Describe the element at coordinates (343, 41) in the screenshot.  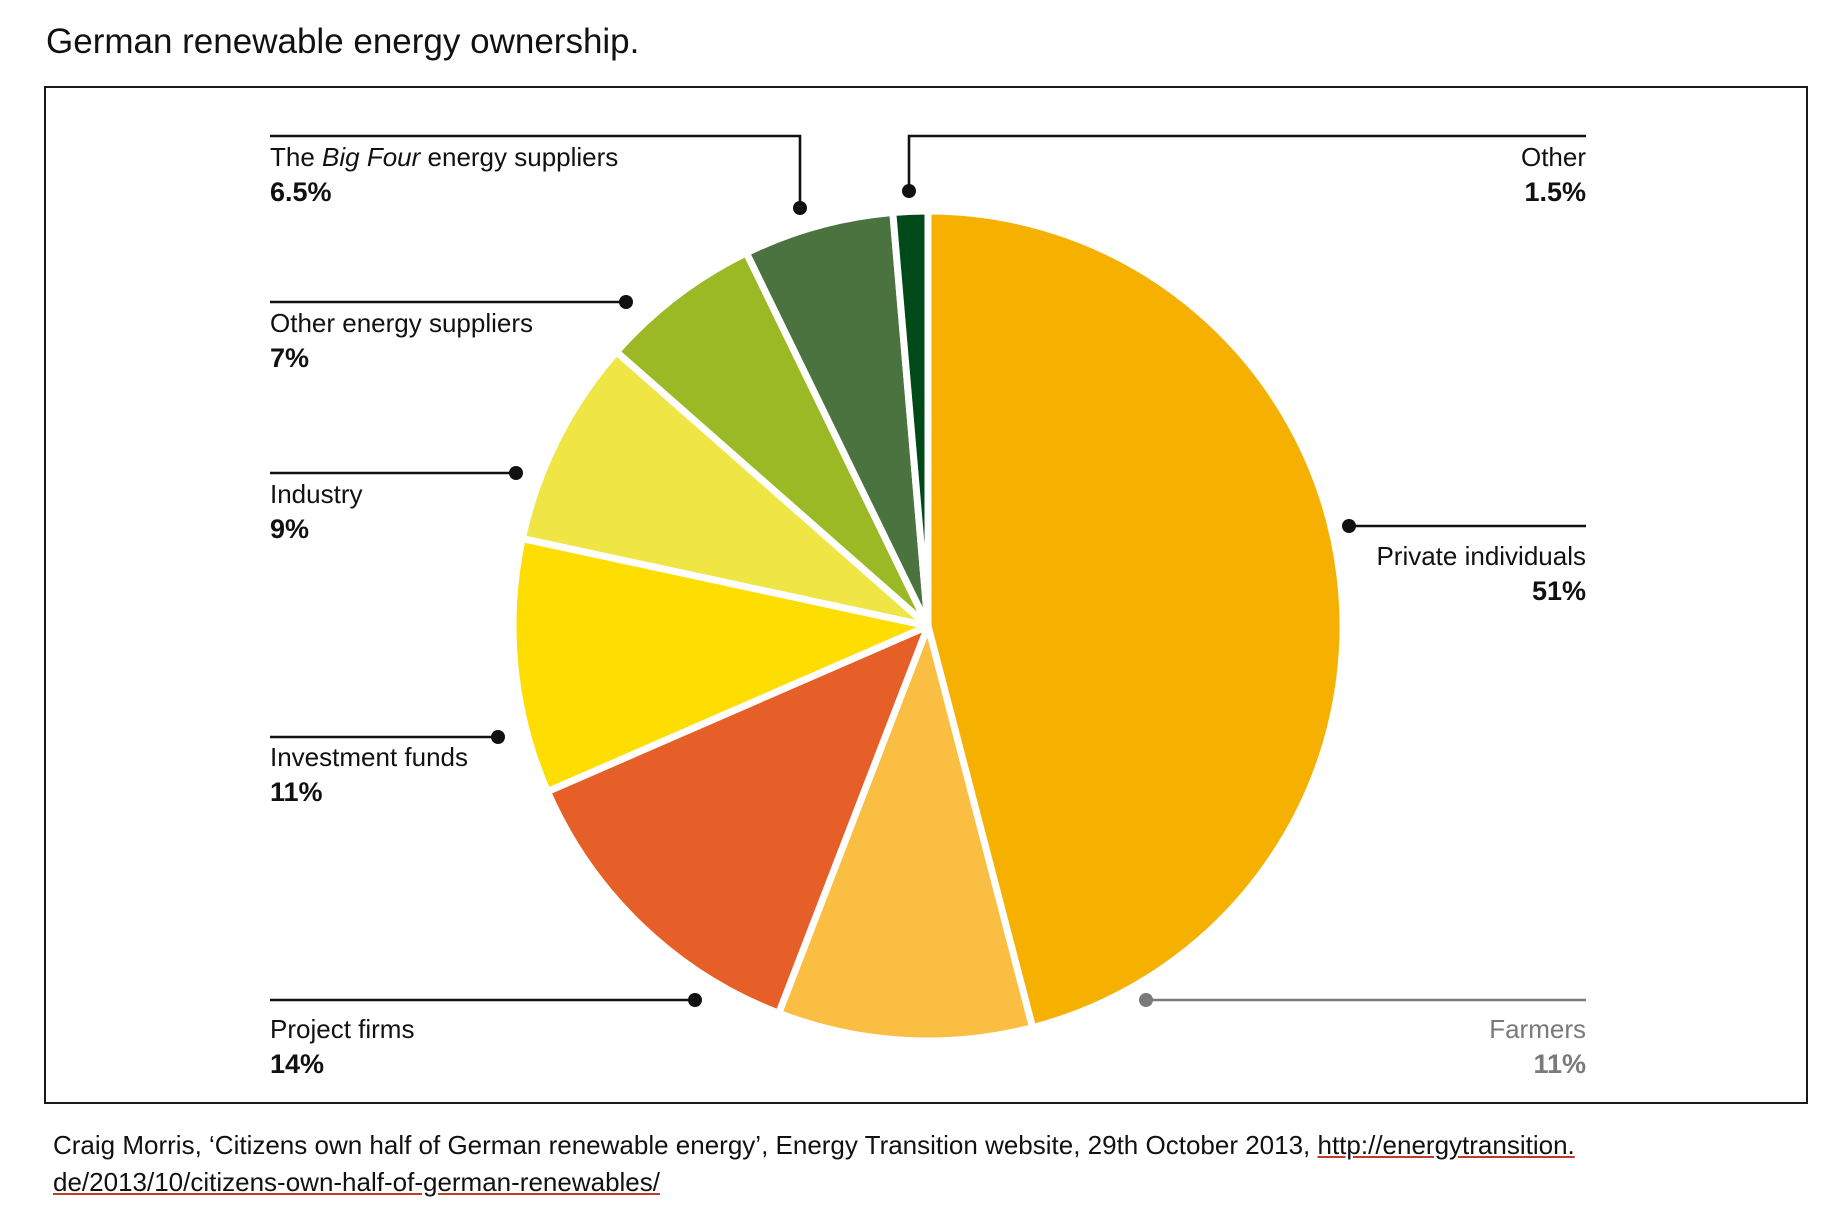
I see `page-title: German renewable energy ownership.` at that location.